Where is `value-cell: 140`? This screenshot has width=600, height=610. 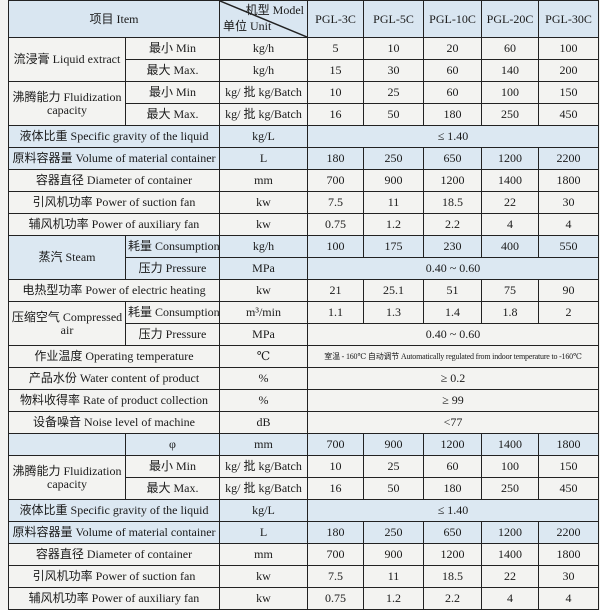 value-cell: 140 is located at coordinates (510, 70).